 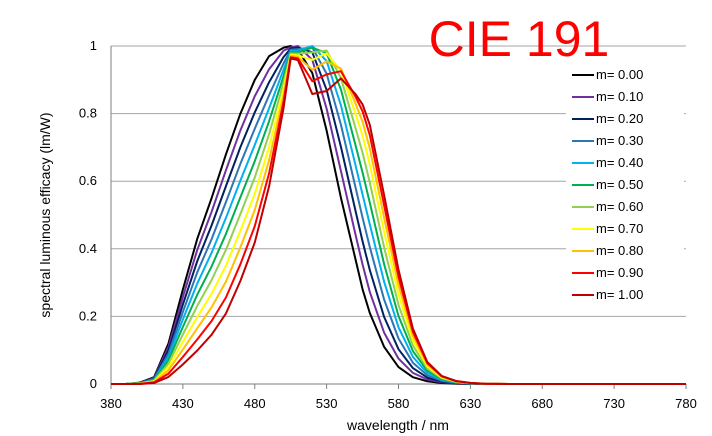 I want to click on y-tick-label: 1, so click(x=93, y=45).